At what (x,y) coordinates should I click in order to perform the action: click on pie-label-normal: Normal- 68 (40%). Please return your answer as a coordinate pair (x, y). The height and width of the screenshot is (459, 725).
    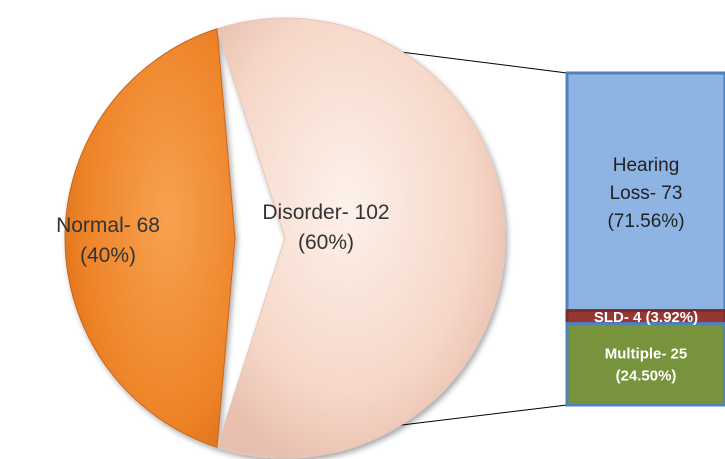
    Looking at the image, I should click on (108, 240).